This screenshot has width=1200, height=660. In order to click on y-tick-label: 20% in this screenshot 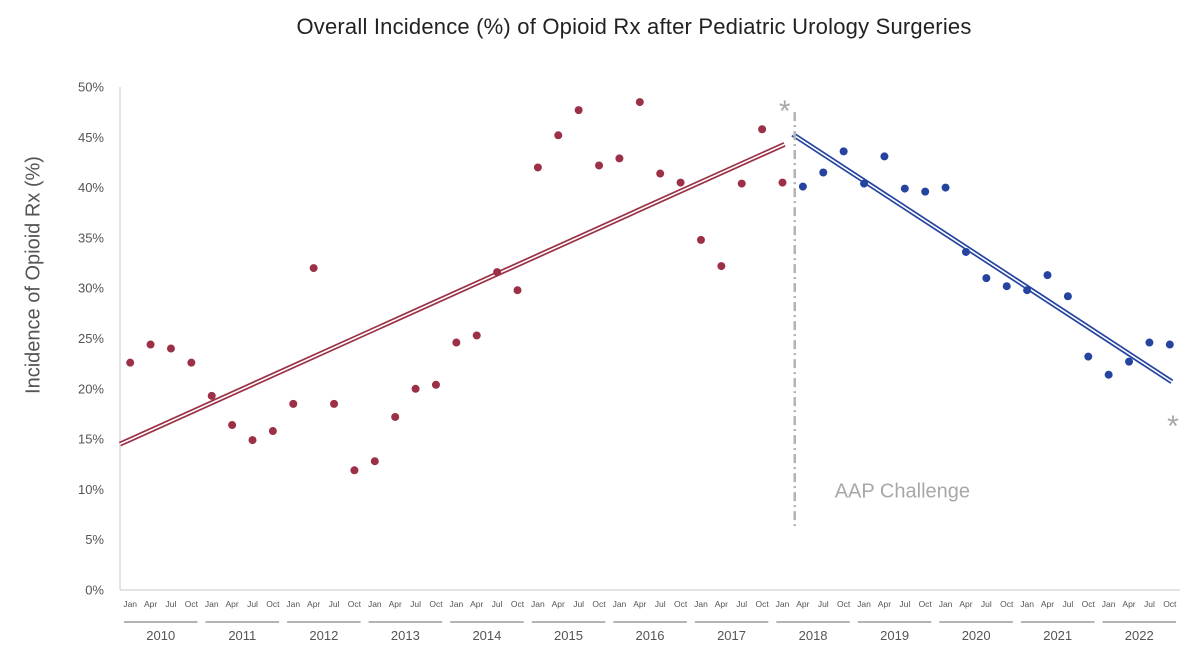, I will do `click(91, 388)`.